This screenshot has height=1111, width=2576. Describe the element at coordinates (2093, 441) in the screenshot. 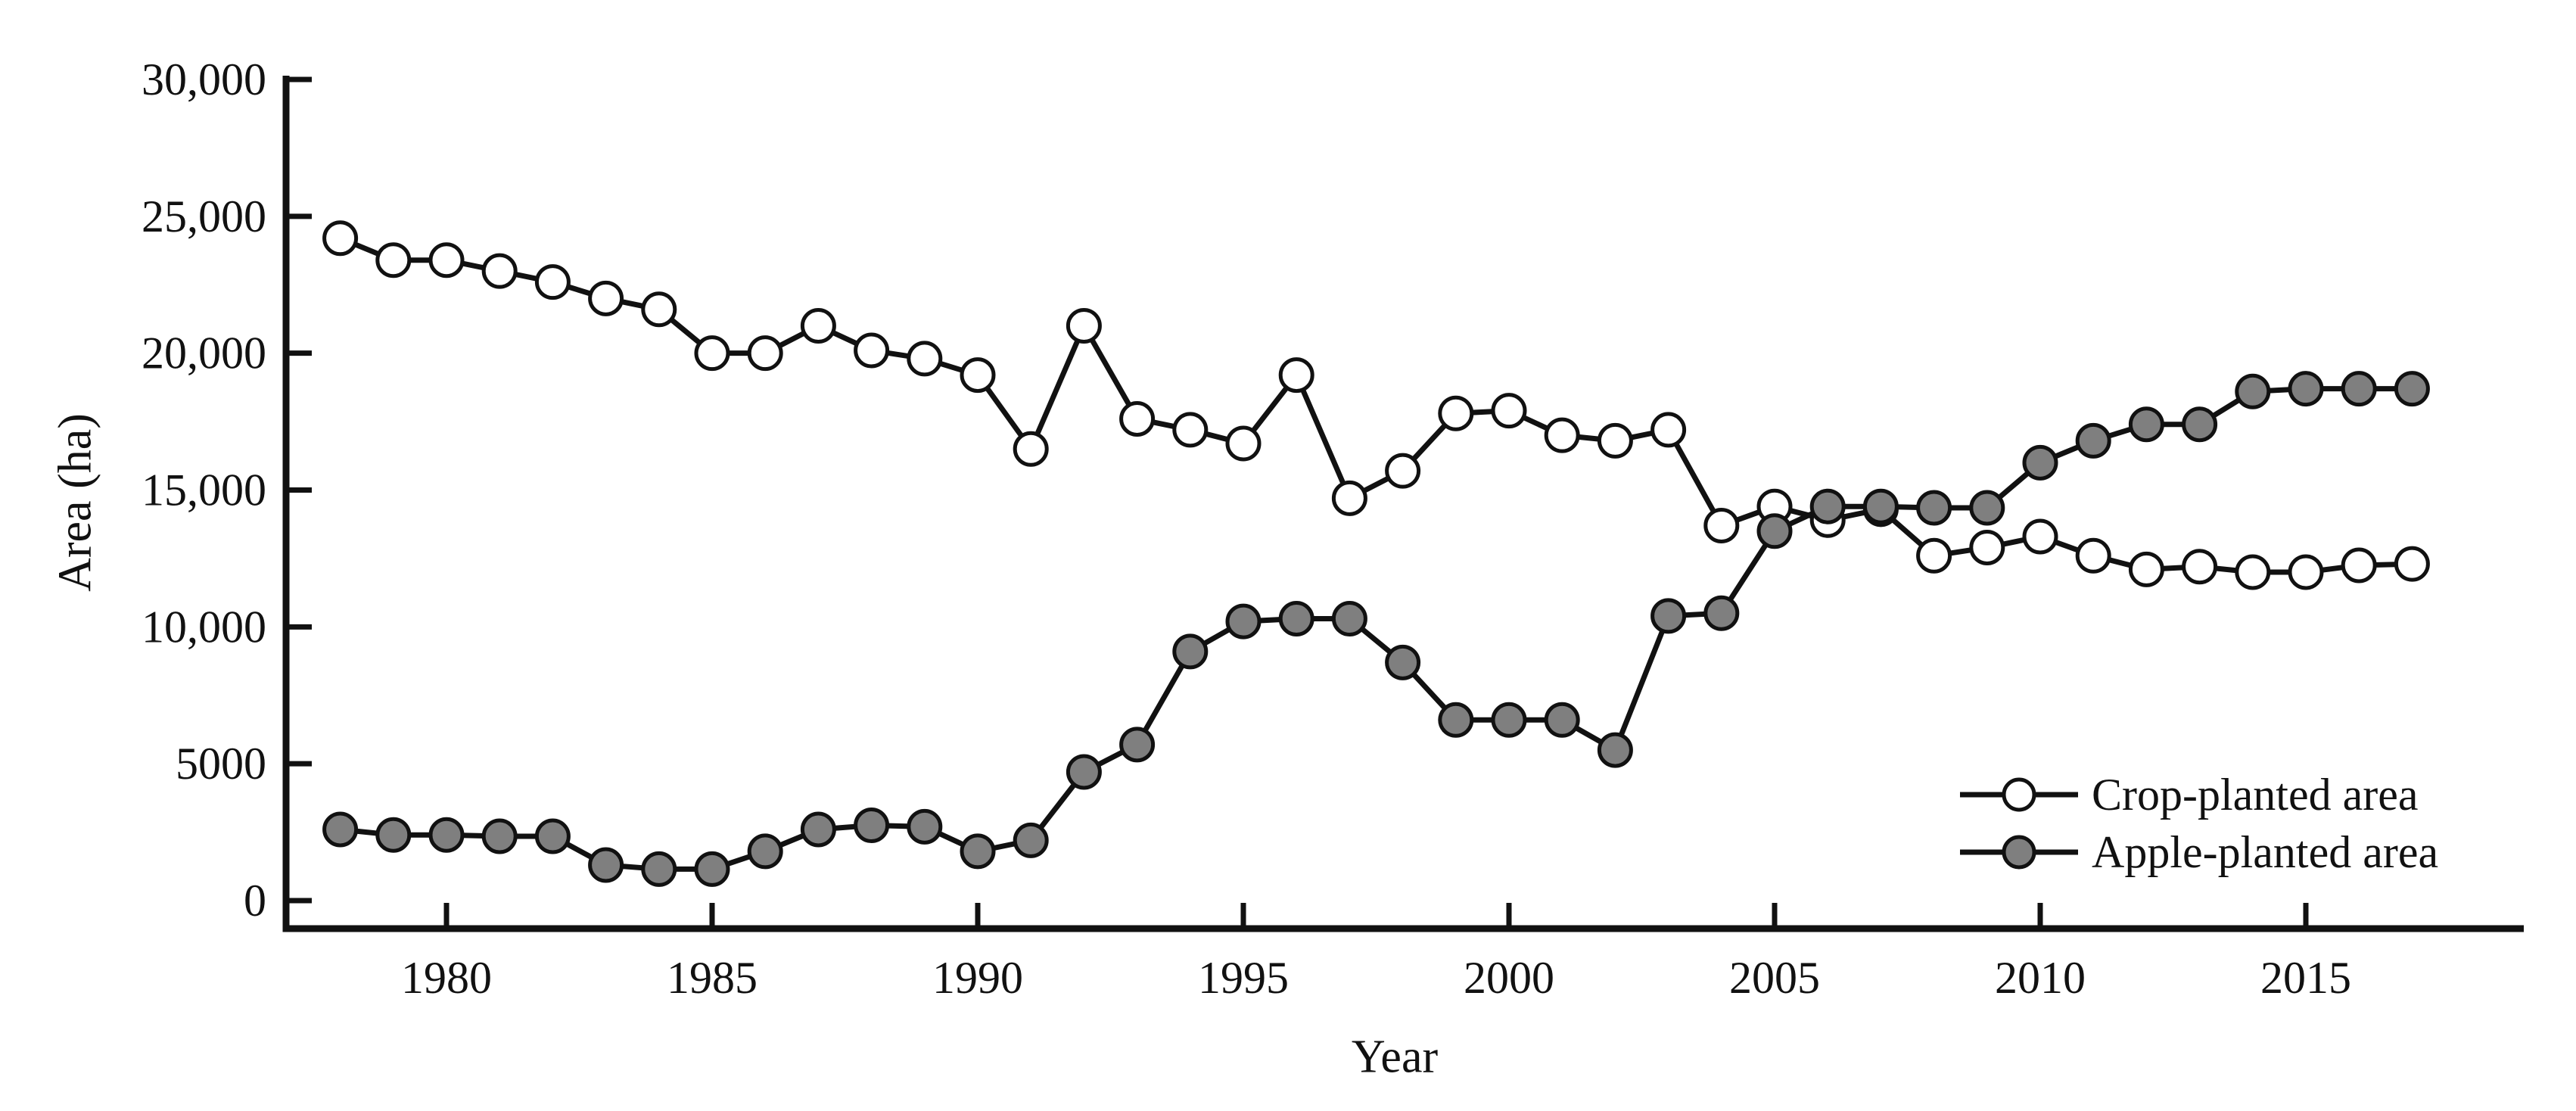

I see `data-point-apple-planted-area-2011` at that location.